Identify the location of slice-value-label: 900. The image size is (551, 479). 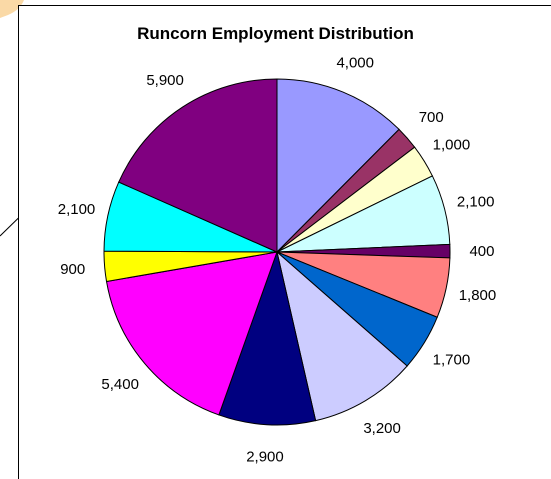
(72, 269).